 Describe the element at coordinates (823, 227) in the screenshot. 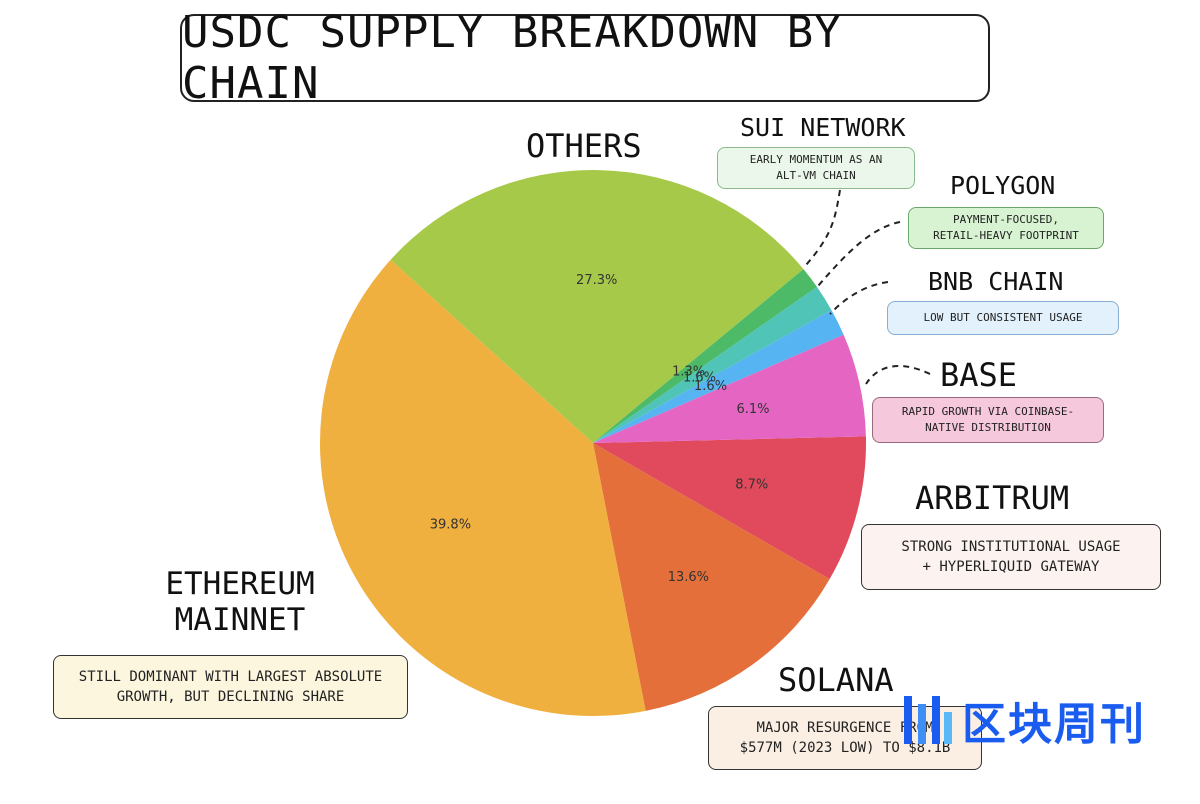

I see `sui-leader-line` at that location.